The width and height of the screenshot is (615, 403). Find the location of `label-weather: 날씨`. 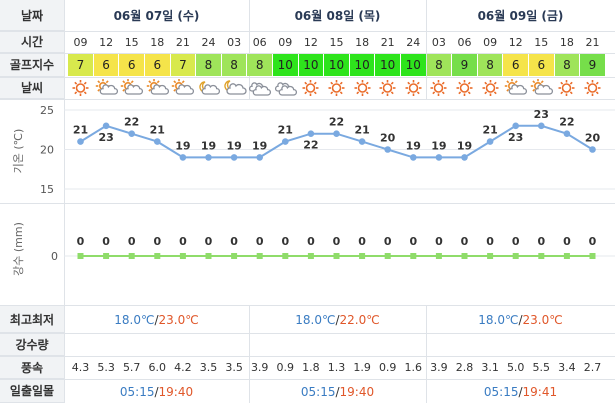

label-weather: 날씨 is located at coordinates (32, 88).